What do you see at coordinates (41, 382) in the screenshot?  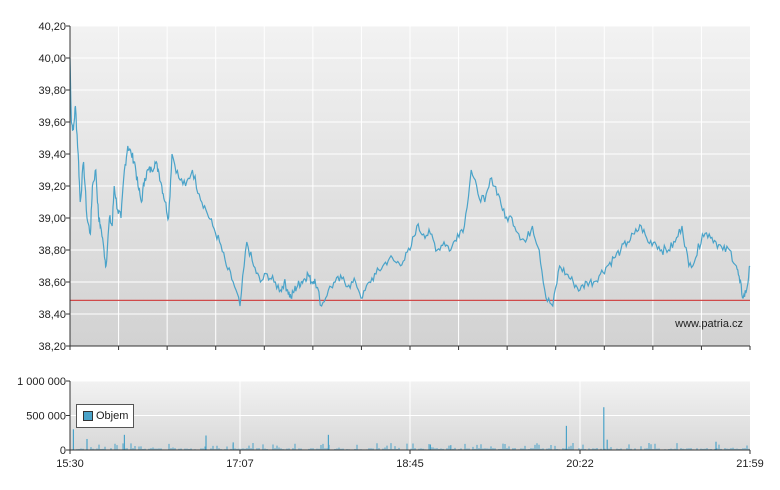 I see `volume-y-tick-label: 1 000 000` at bounding box center [41, 382].